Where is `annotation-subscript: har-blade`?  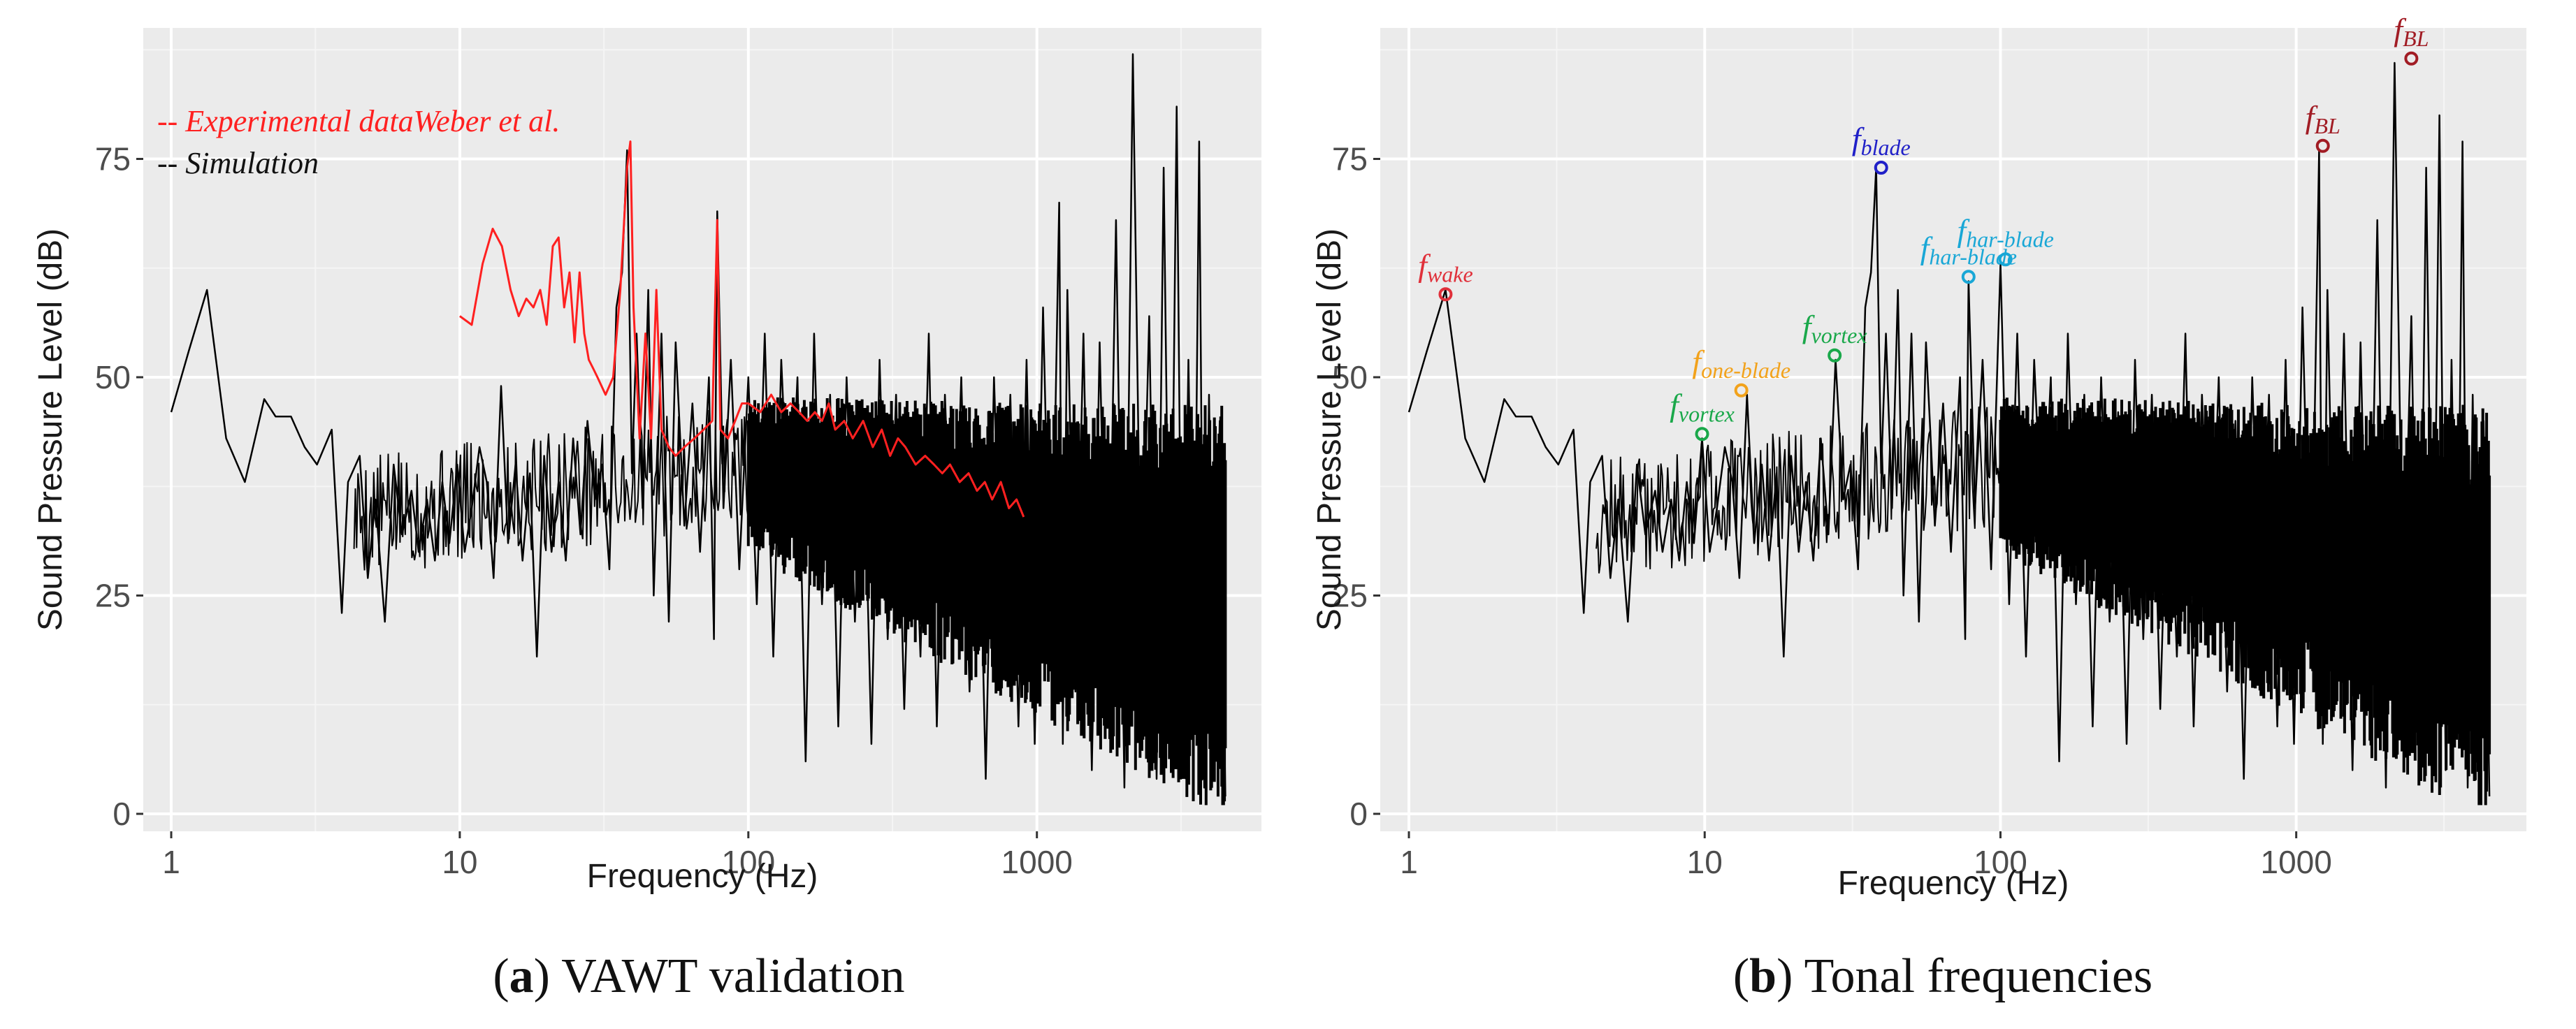 annotation-subscript: har-blade is located at coordinates (2010, 238).